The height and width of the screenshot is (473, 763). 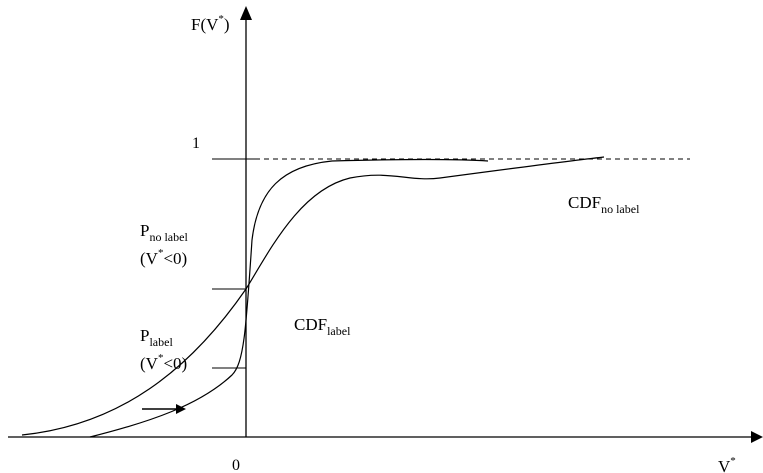 I want to click on y-axis-label: F(V*), so click(x=210, y=23).